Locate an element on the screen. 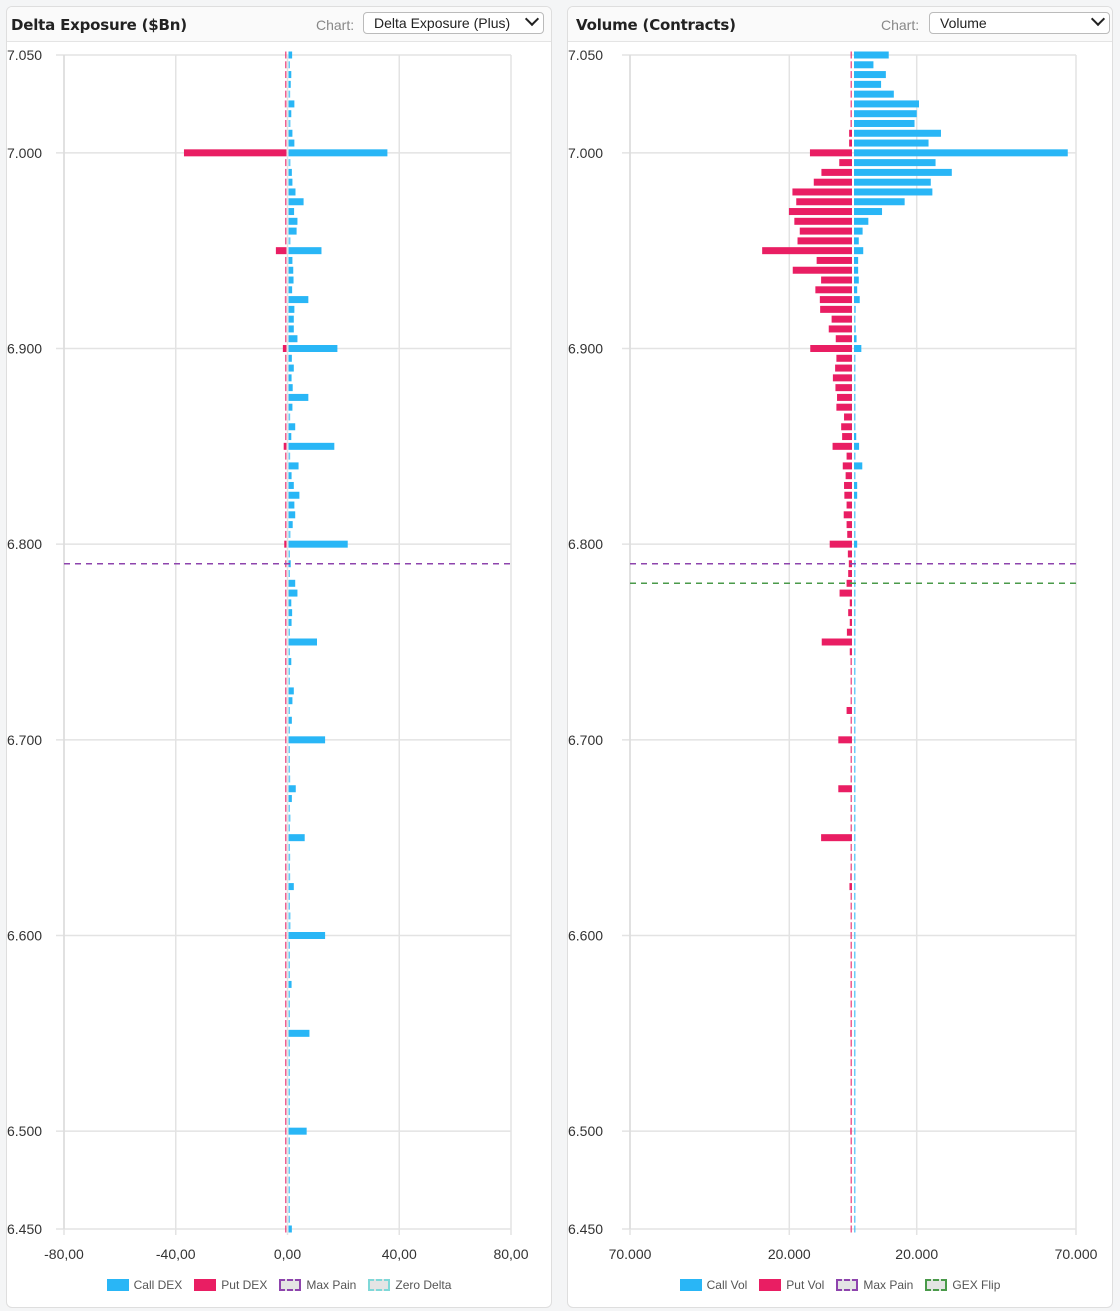 This screenshot has height=1311, width=1120. y-tick-label: 6.800 is located at coordinates (24, 544).